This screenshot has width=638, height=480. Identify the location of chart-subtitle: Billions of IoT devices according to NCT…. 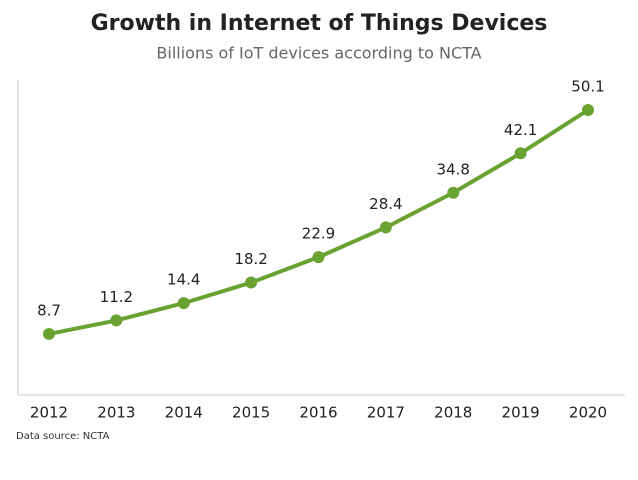
(318, 53).